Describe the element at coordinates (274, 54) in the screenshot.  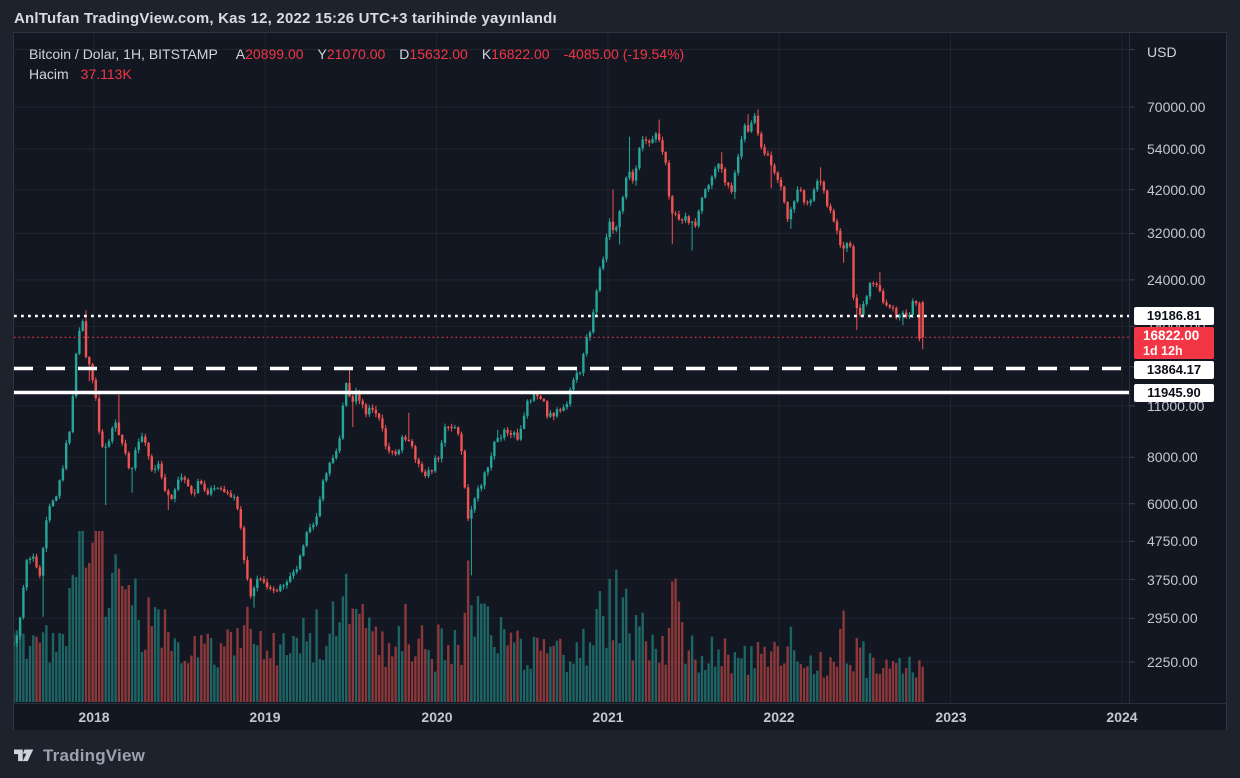
I see `ohlc-field-value: 20899.00` at that location.